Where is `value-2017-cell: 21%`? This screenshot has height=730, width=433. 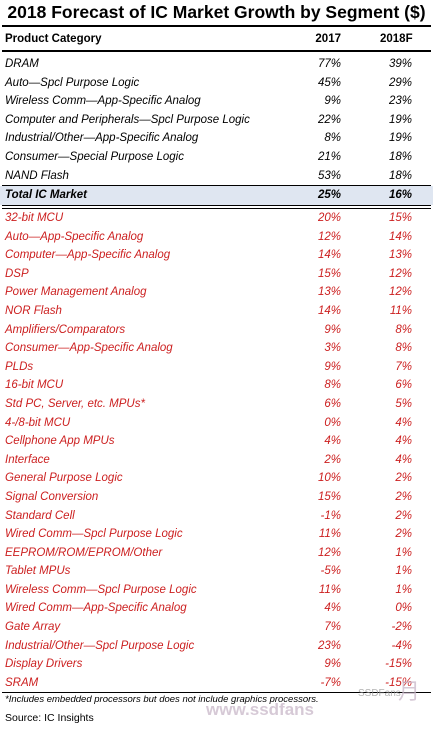 value-2017-cell: 21% is located at coordinates (329, 156).